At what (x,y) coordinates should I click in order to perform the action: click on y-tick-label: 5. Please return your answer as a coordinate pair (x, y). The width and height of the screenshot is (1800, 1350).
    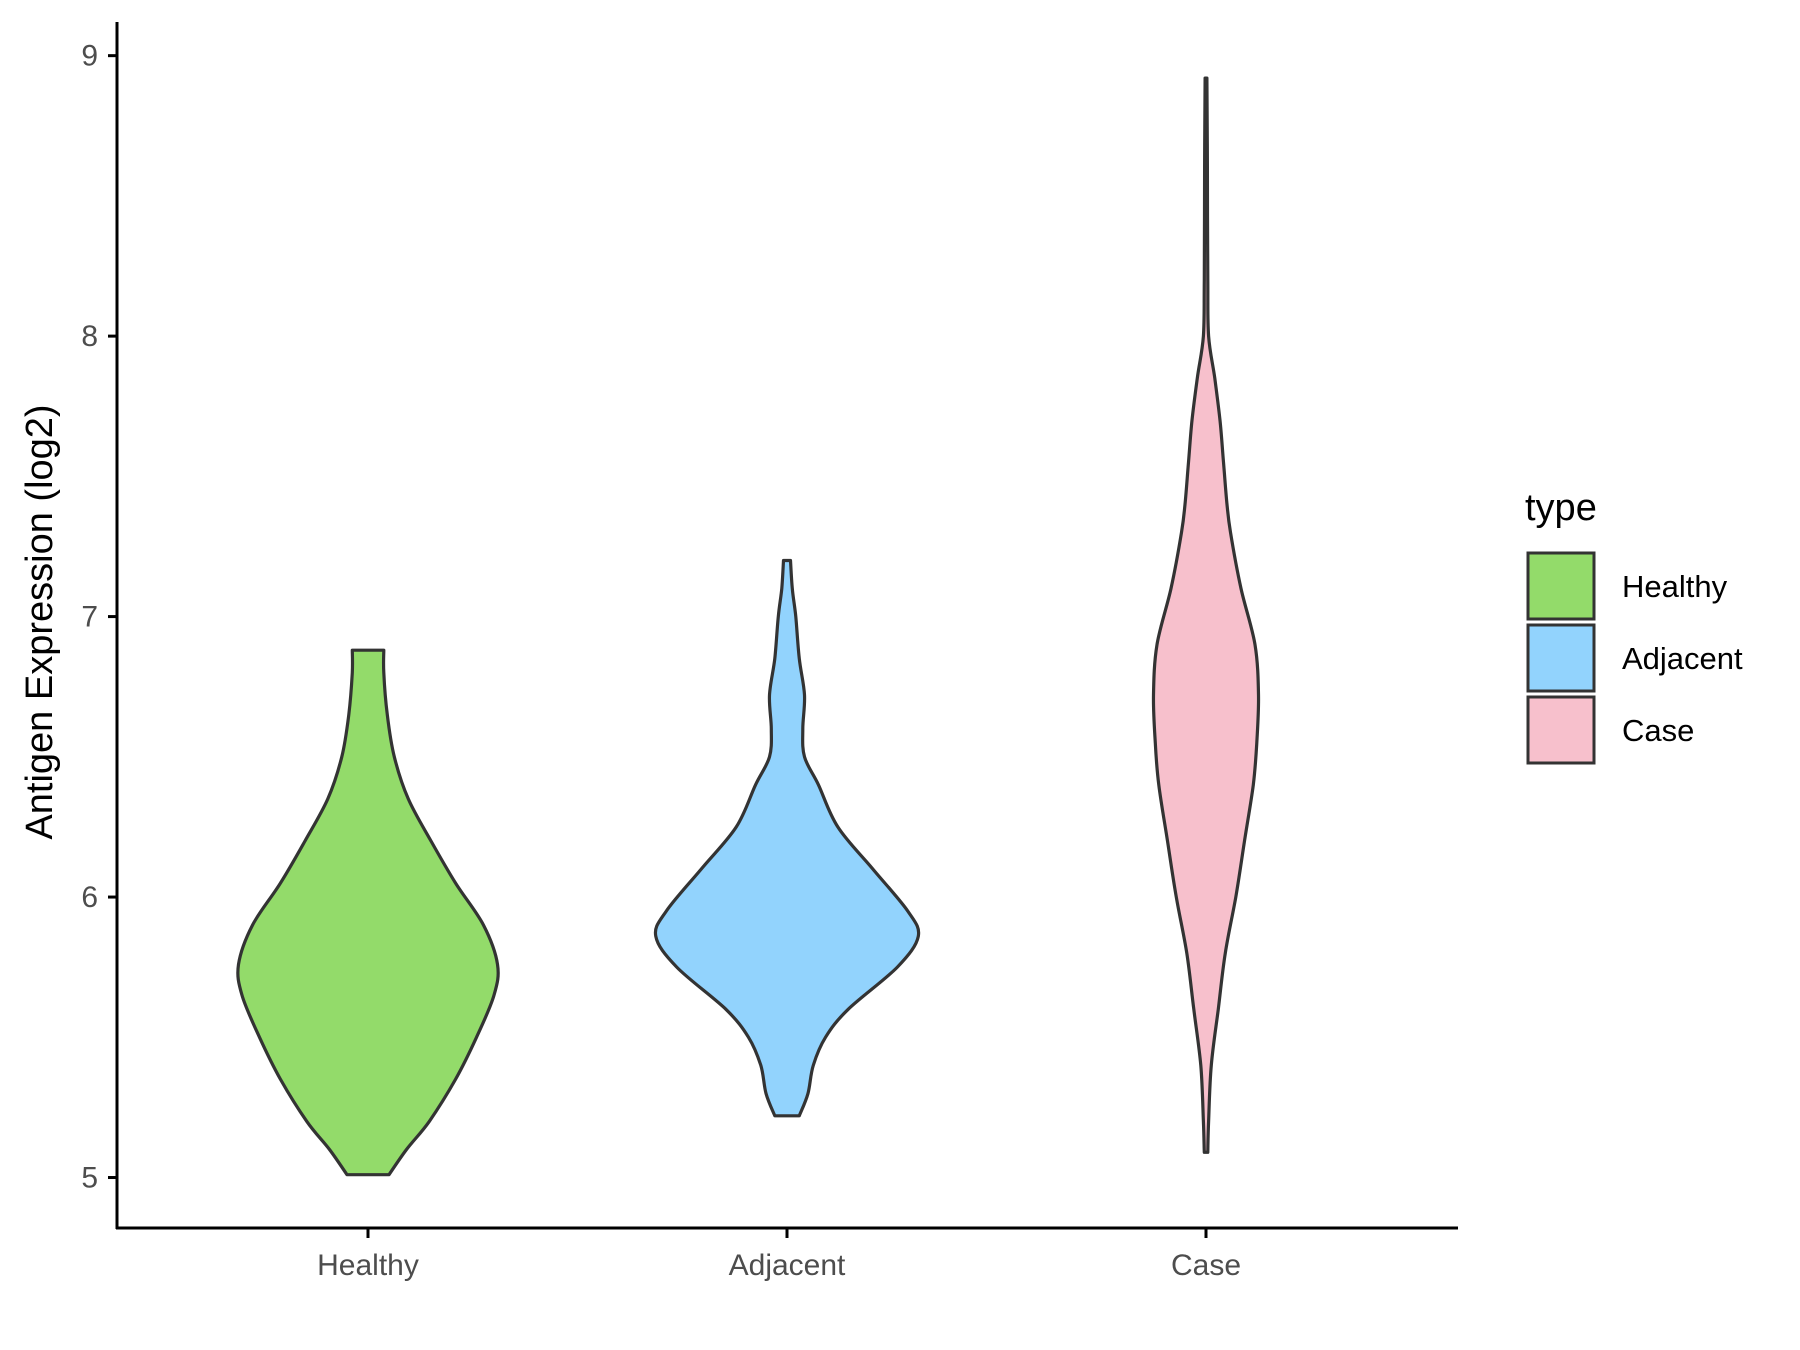
    Looking at the image, I should click on (89, 1178).